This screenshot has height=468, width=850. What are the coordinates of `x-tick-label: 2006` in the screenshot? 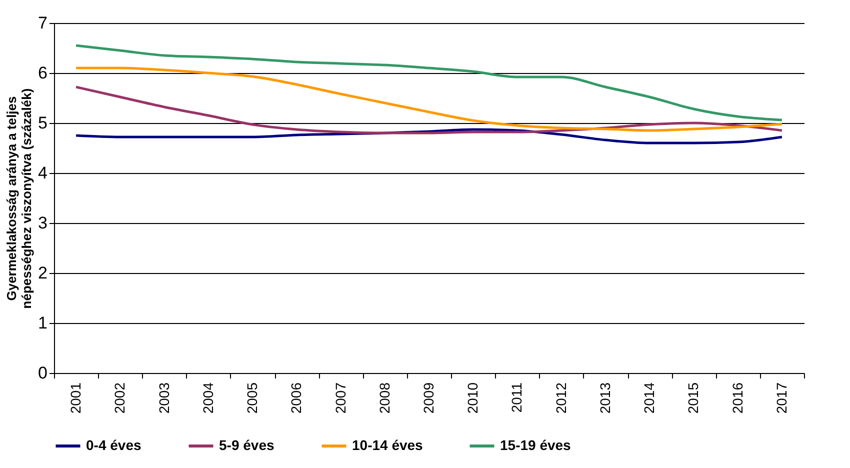 It's located at (296, 398).